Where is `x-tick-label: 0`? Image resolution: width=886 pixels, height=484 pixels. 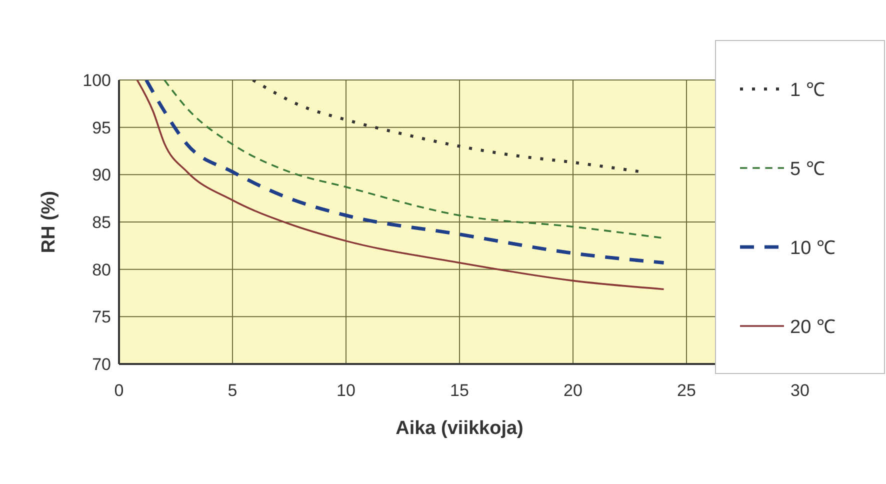
x-tick-label: 0 is located at coordinates (119, 390).